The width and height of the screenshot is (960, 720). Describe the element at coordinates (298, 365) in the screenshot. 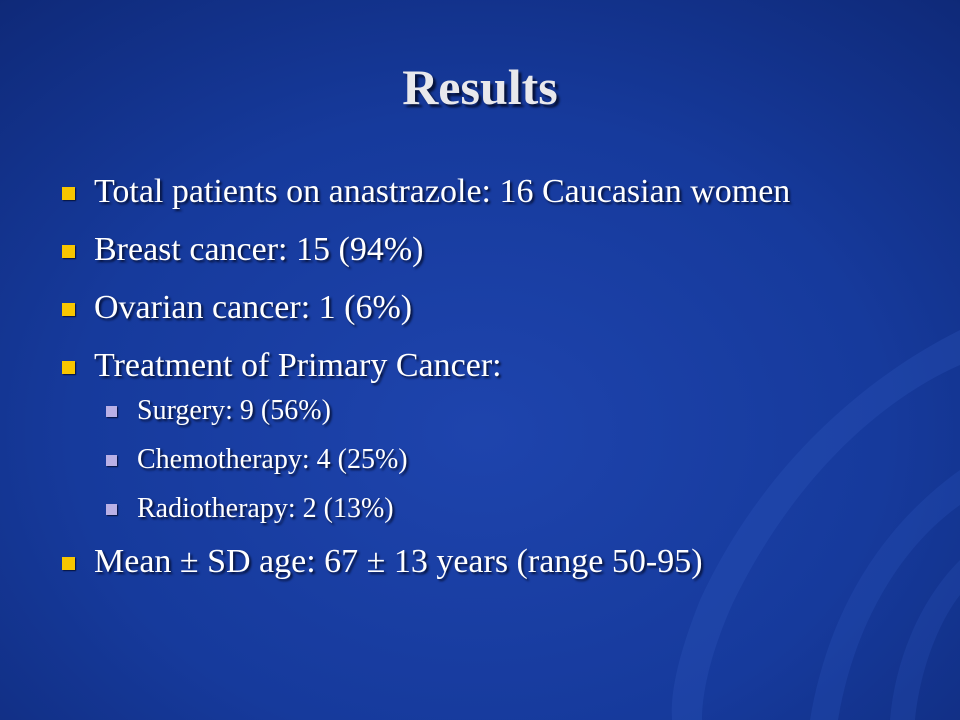

I see `bullet-text: Treatment of Primary Cancer:` at that location.